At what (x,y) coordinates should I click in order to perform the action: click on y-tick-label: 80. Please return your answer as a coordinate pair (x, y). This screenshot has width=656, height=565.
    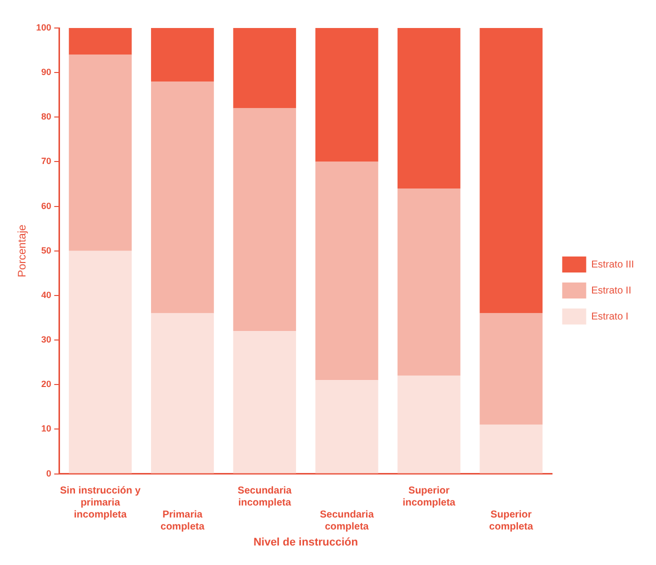
    Looking at the image, I should click on (46, 117).